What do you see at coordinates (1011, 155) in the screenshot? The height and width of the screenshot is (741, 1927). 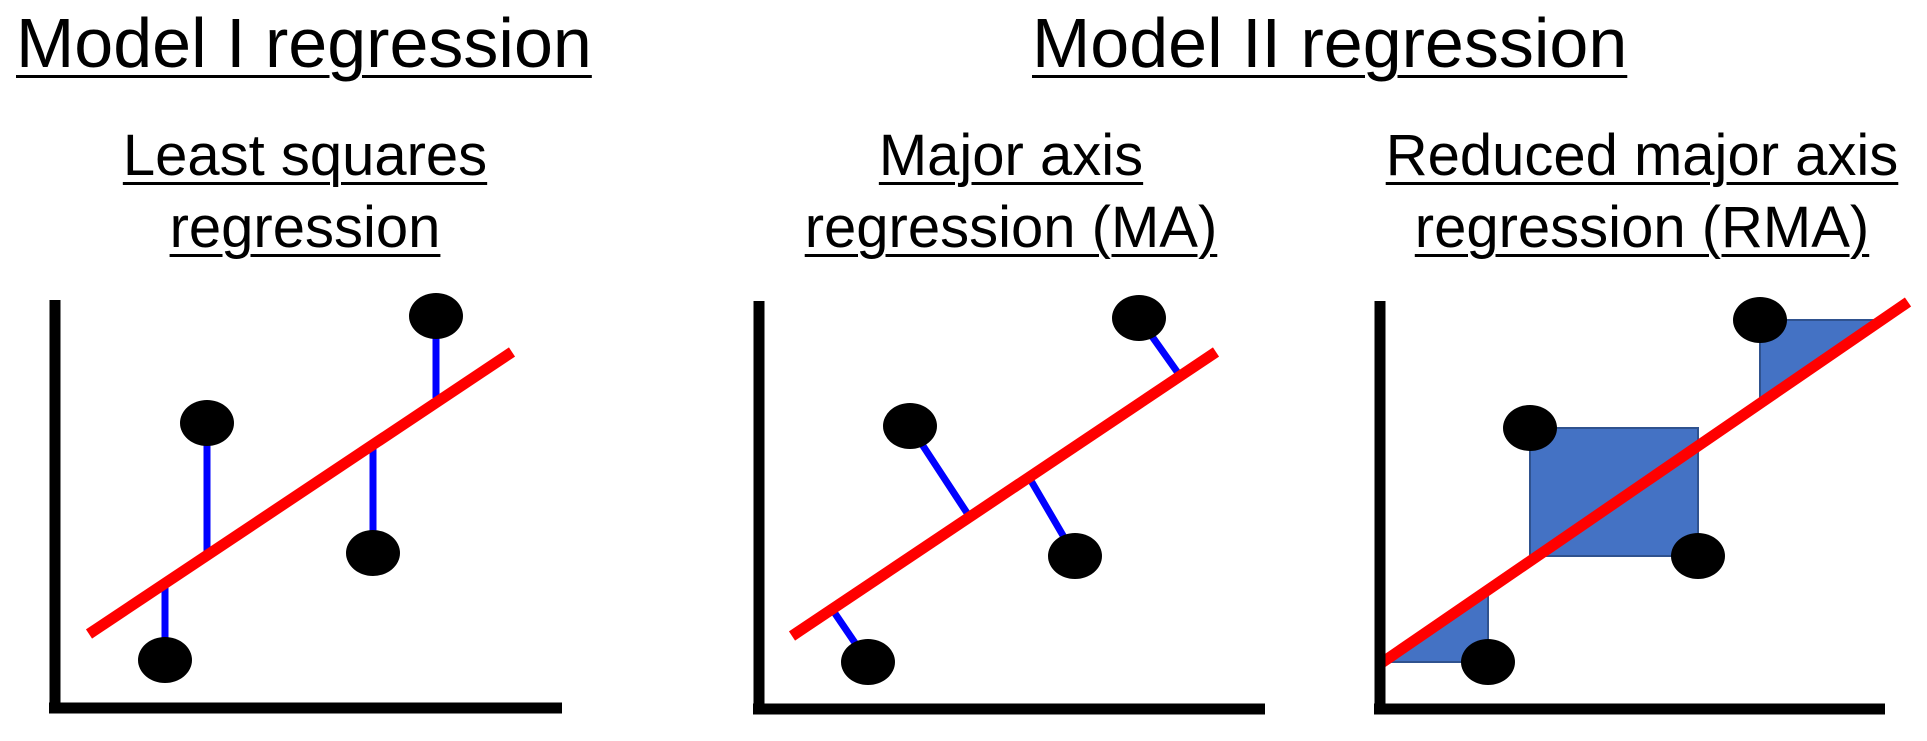 I see `panel-title-line: Major axis` at bounding box center [1011, 155].